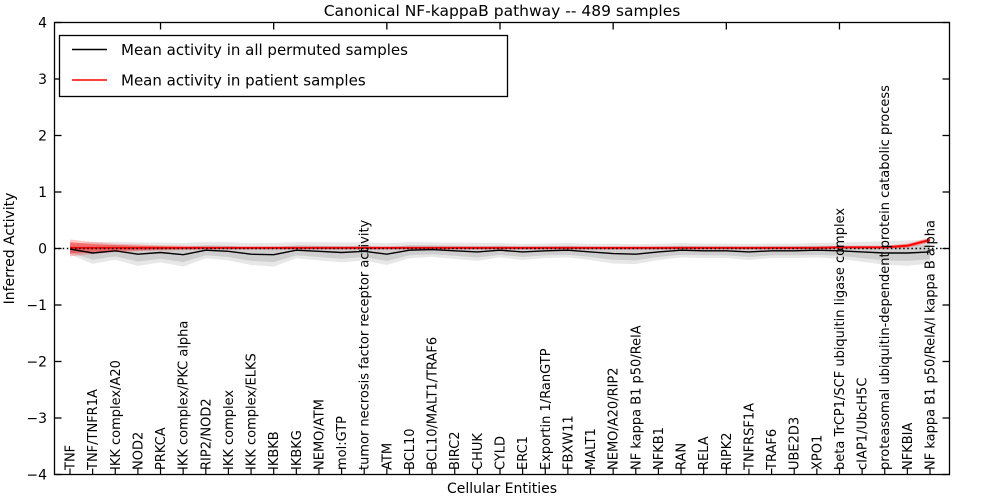 The height and width of the screenshot is (500, 1000). What do you see at coordinates (274, 450) in the screenshot?
I see `x-tick-label: IKBKB` at bounding box center [274, 450].